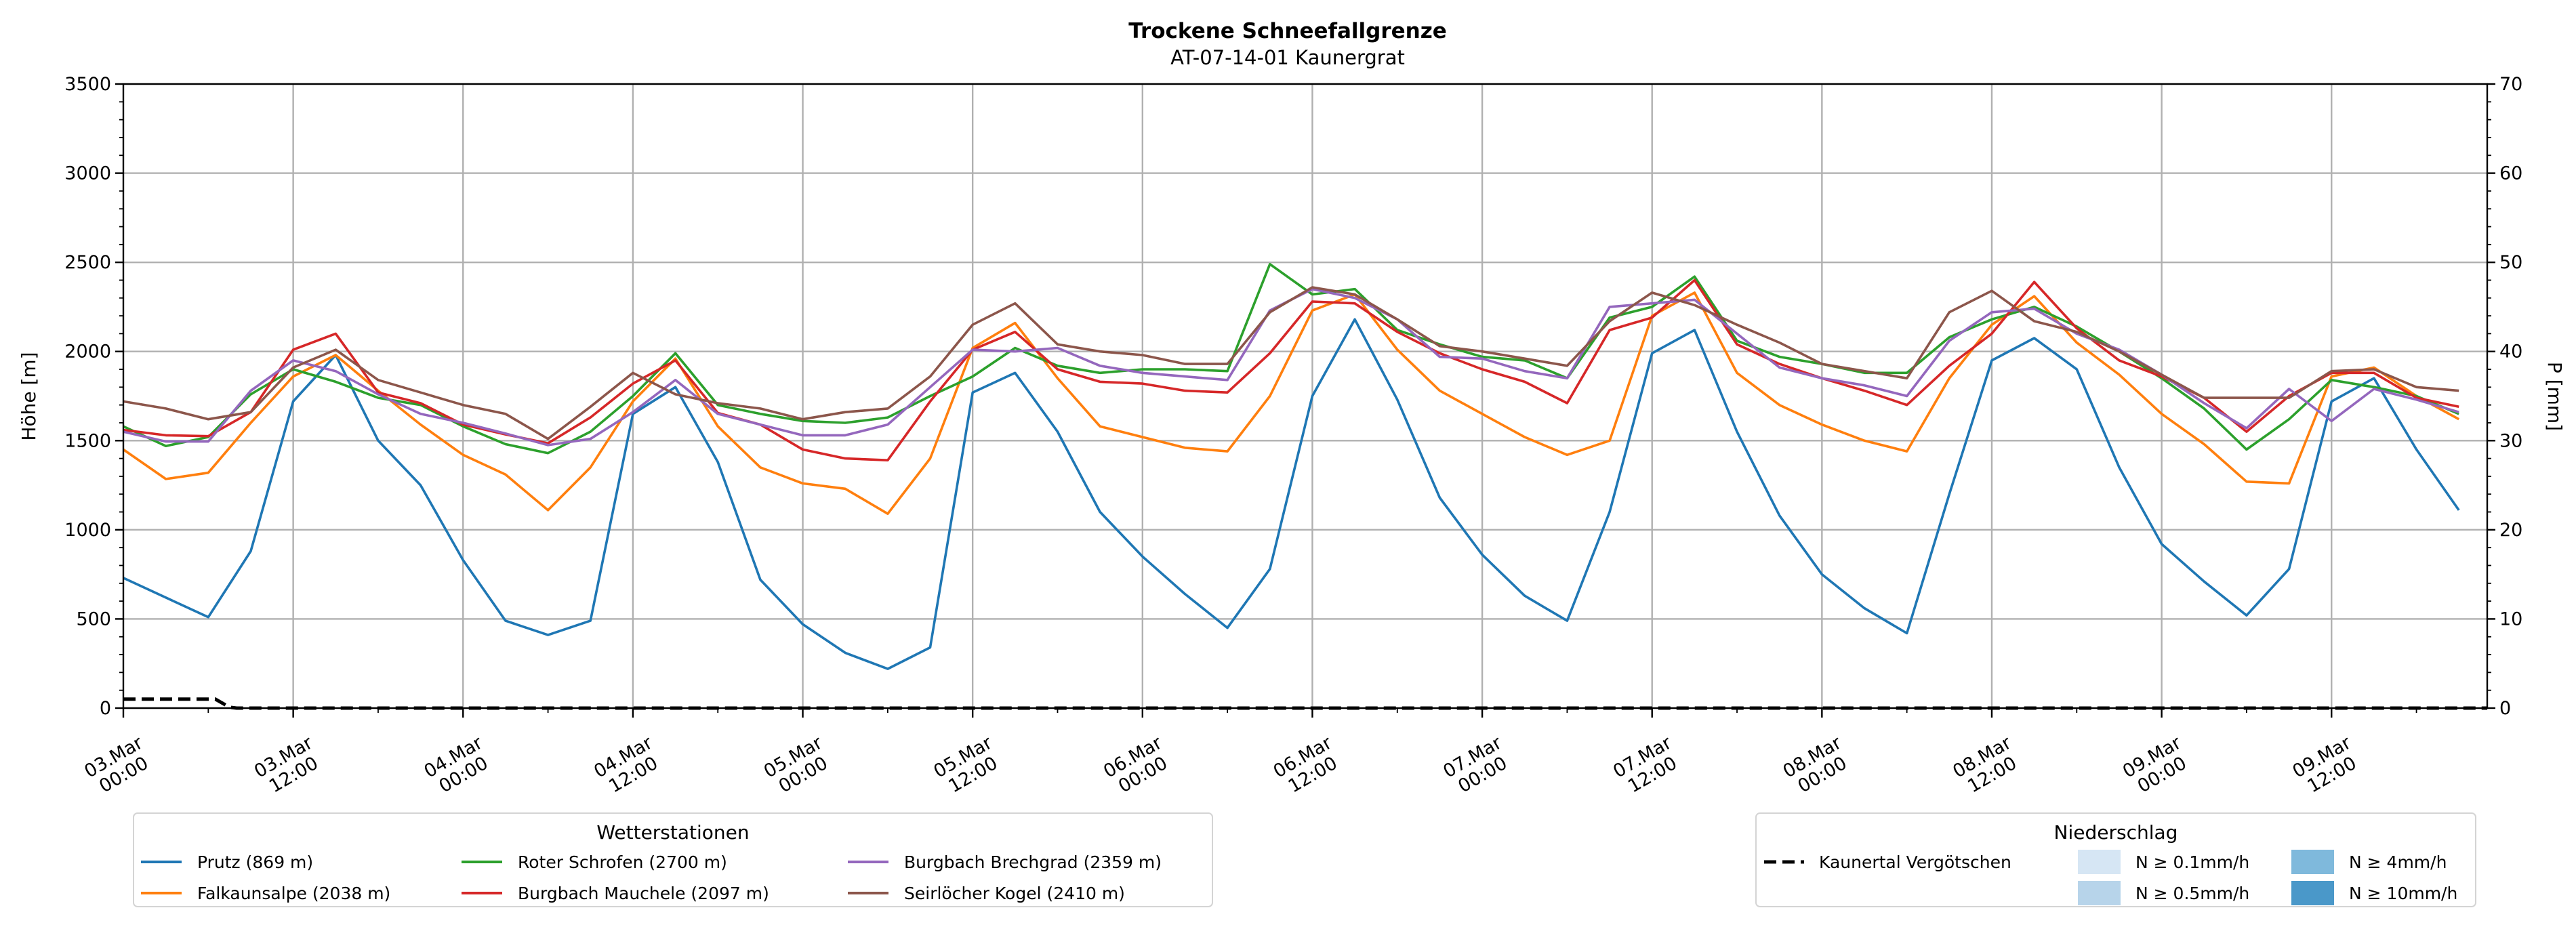 The height and width of the screenshot is (929, 2576). I want to click on y-tick-label: 500, so click(94, 618).